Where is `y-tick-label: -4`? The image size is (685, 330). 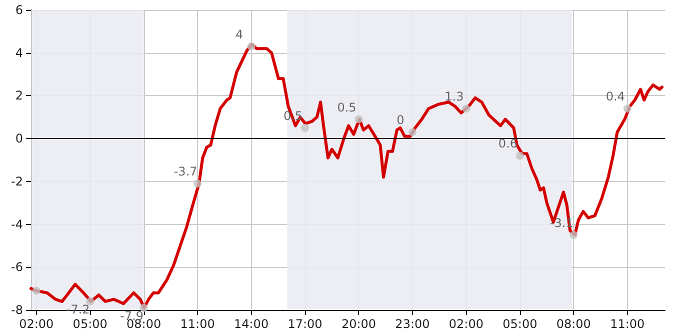 y-tick-label: -4 is located at coordinates (17, 224).